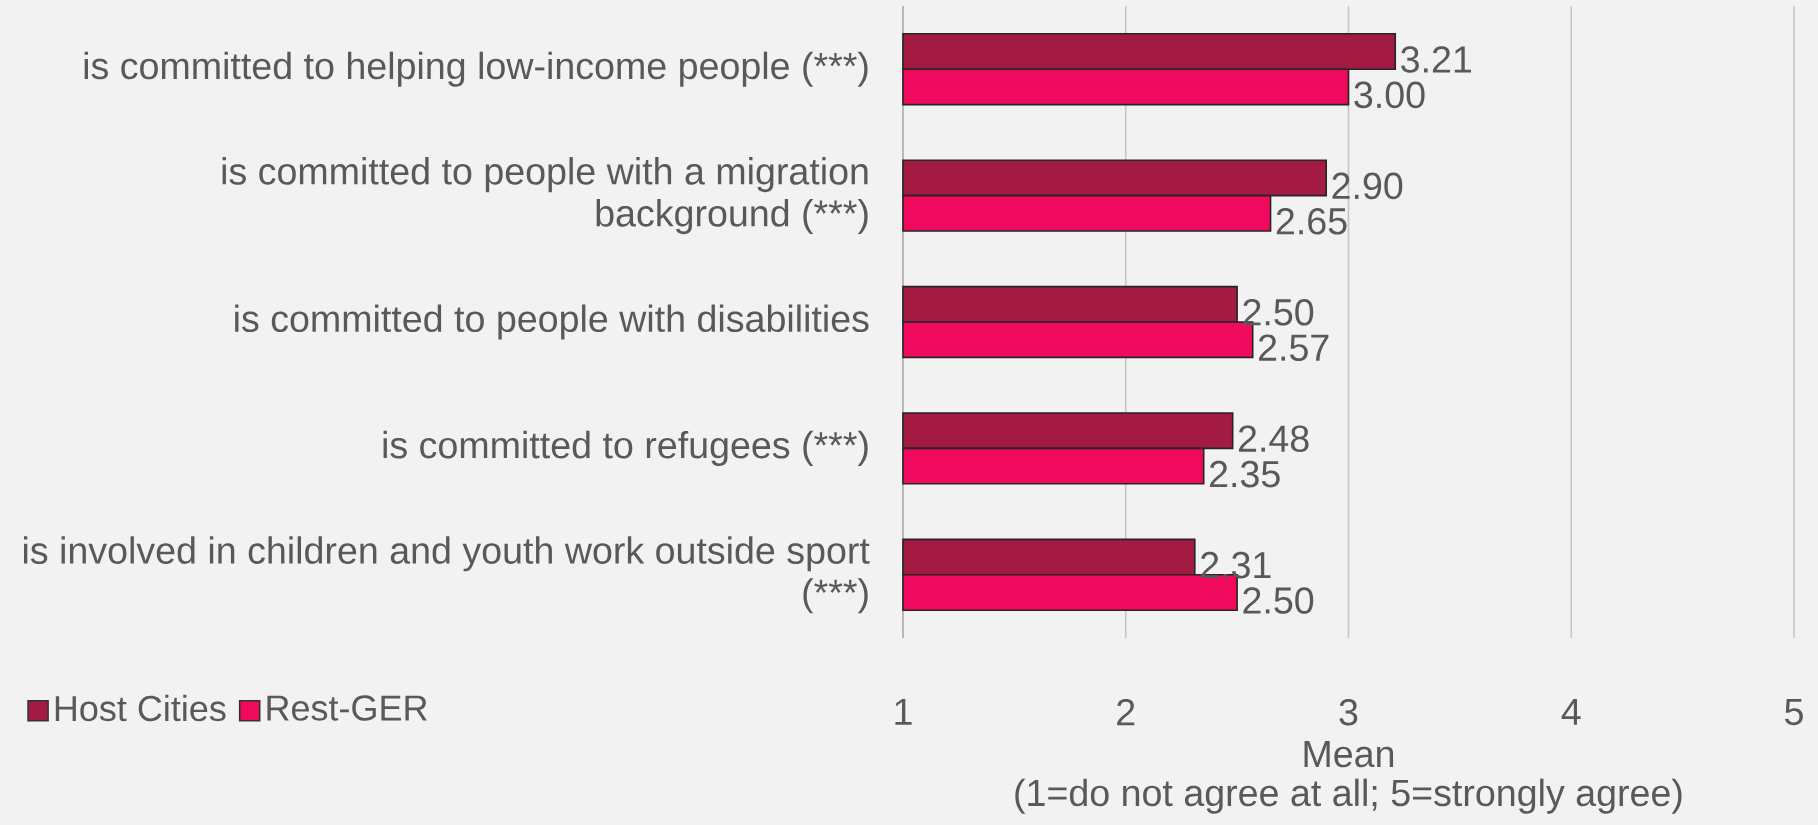 The width and height of the screenshot is (1818, 825). I want to click on x-tick-label: 4, so click(1571, 711).